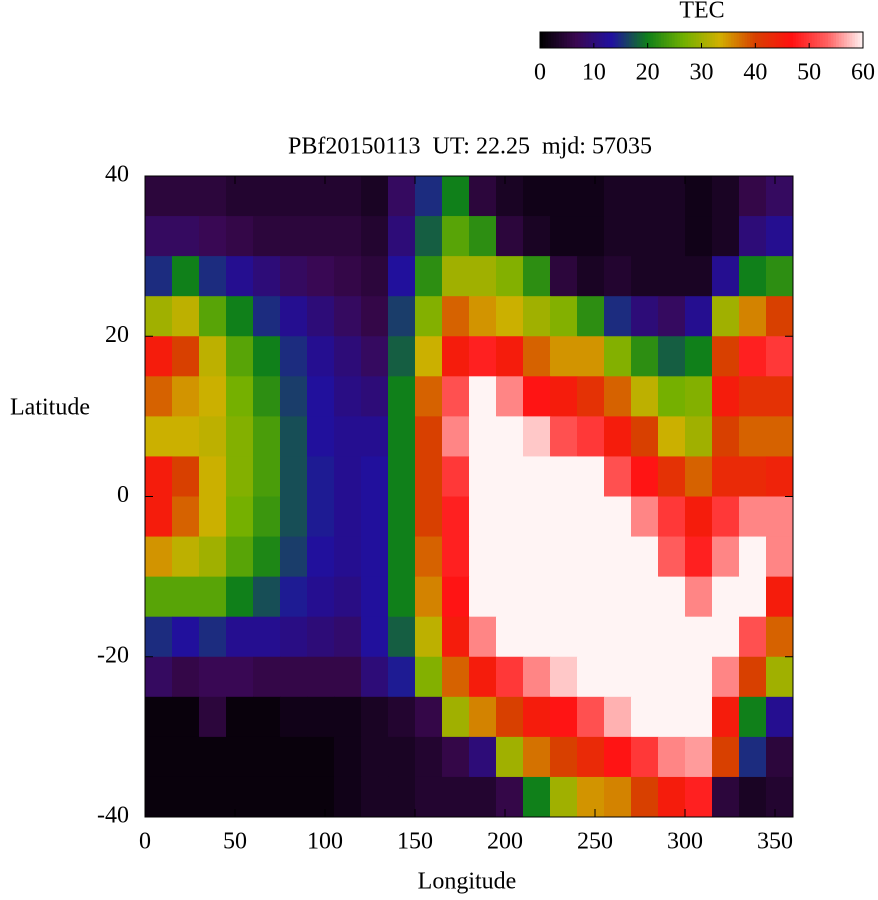 The image size is (878, 900). I want to click on x-tick-label: 50, so click(235, 842).